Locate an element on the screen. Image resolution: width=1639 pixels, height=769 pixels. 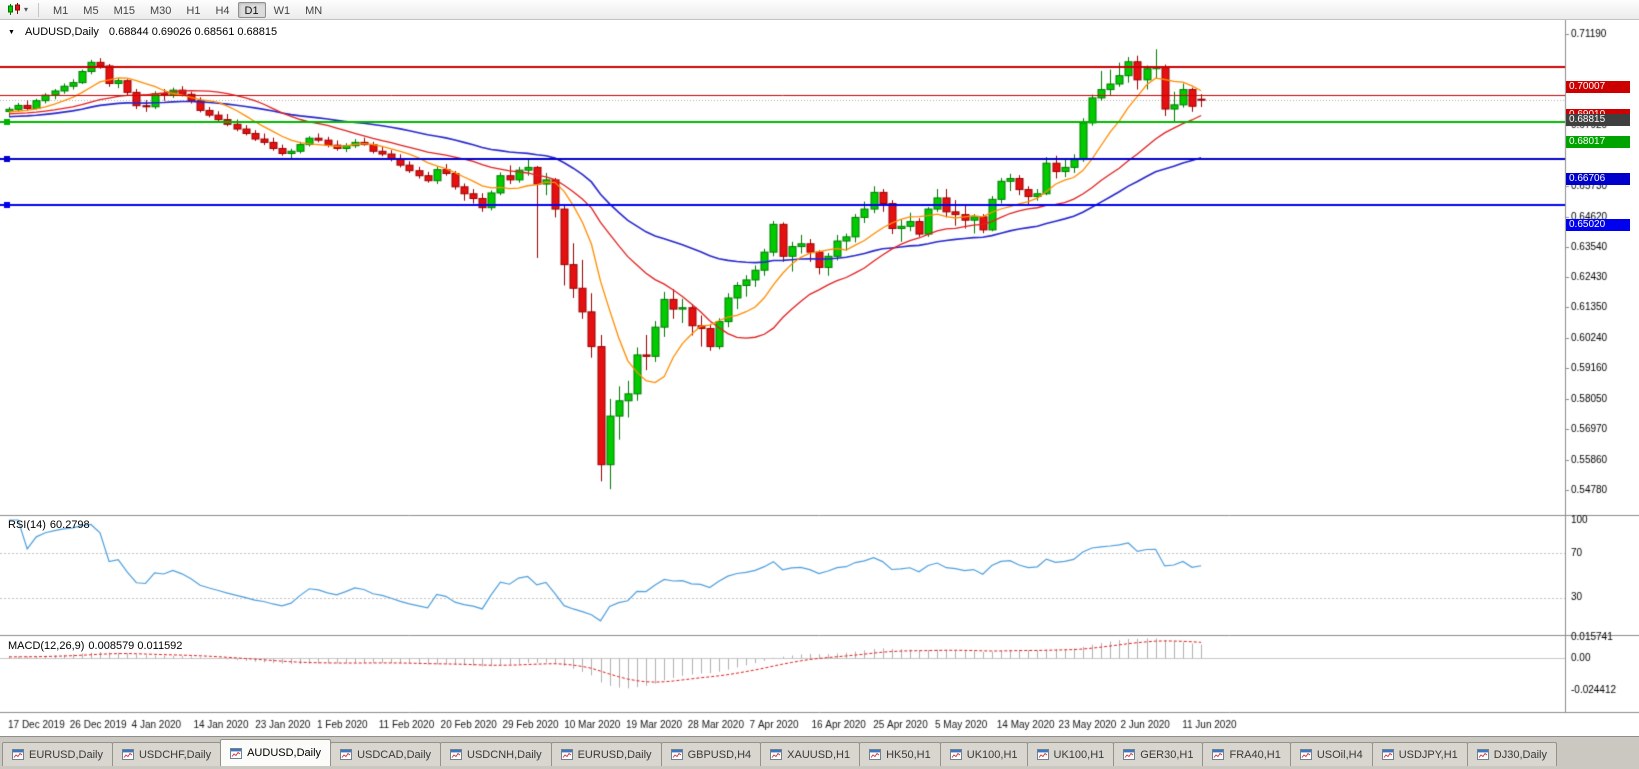
chart-tab-usdchf-daily: USDCHF,Daily is located at coordinates (166, 754).